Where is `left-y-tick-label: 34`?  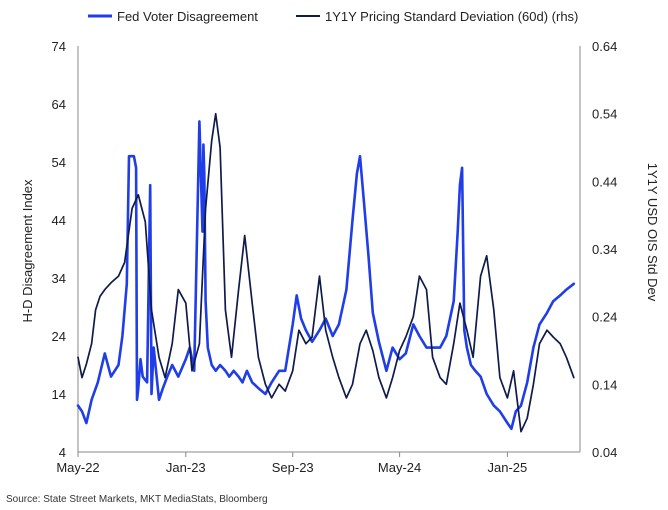 left-y-tick-label: 34 is located at coordinates (59, 278).